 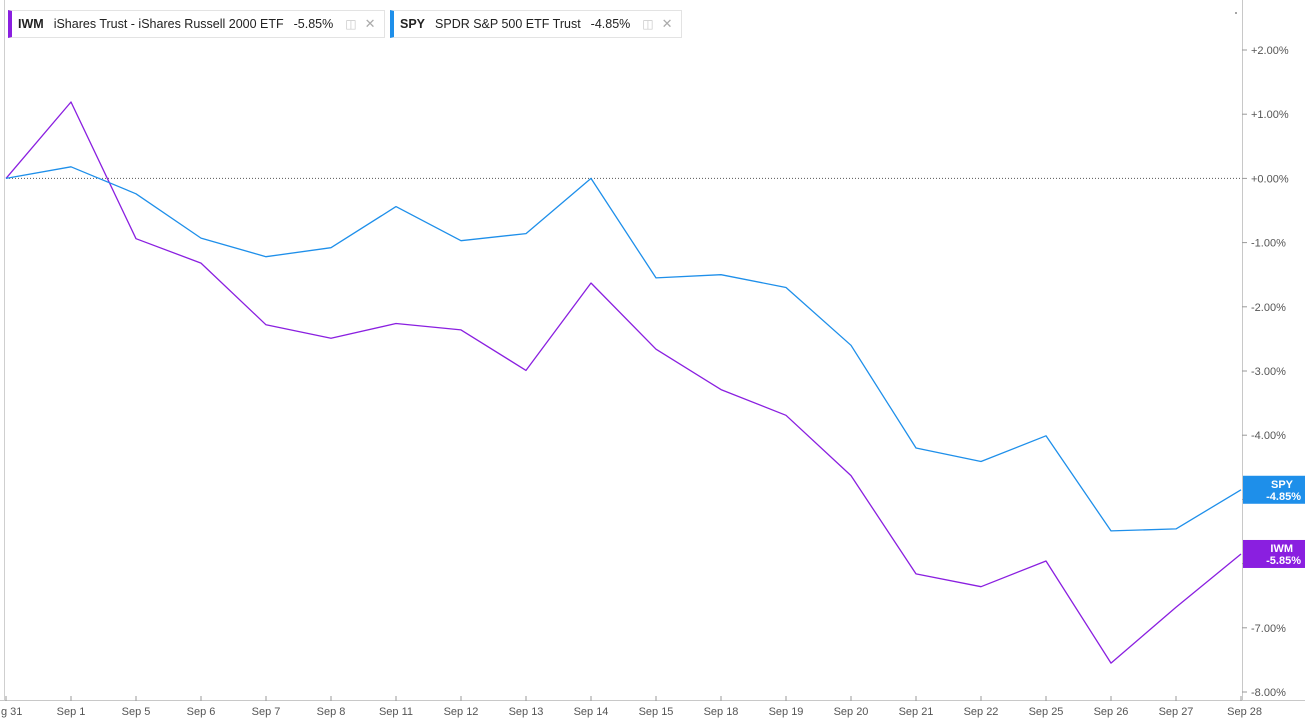 I want to click on legend-symbol: SPY, so click(x=412, y=24).